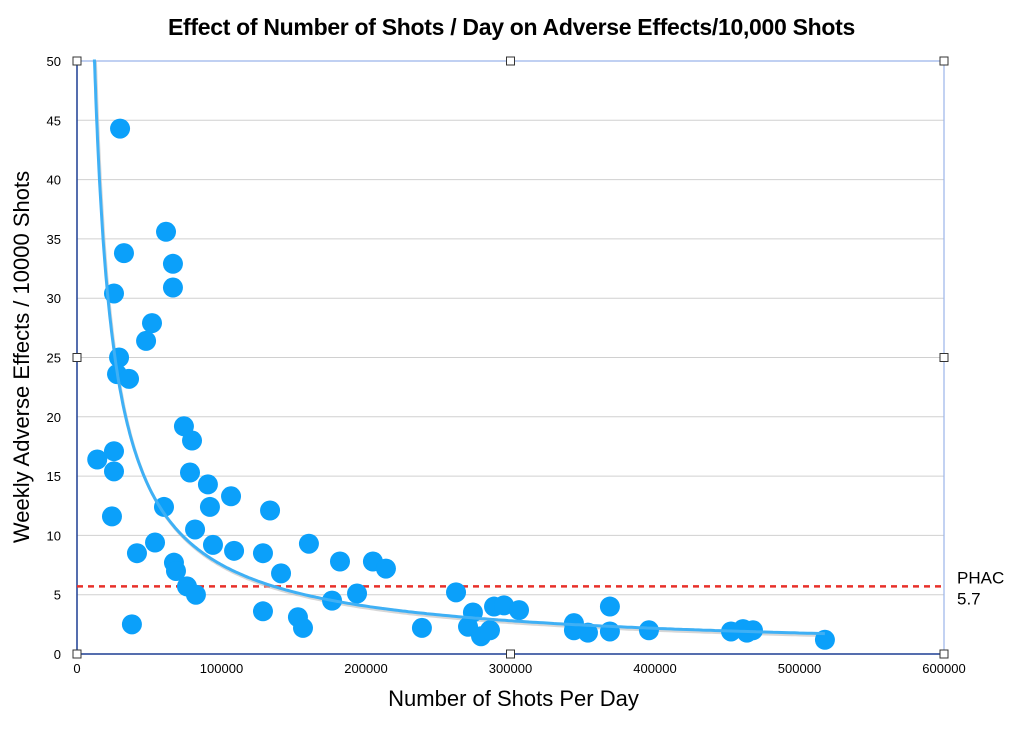 This screenshot has width=1023, height=731. What do you see at coordinates (654, 668) in the screenshot?
I see `x-tick-label: 400000` at bounding box center [654, 668].